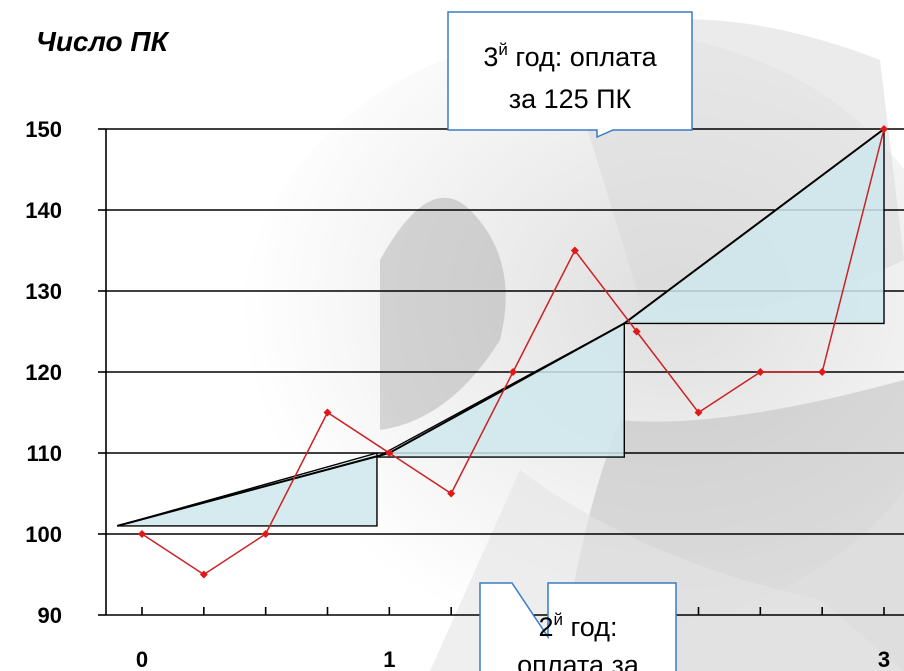 Image resolution: width=904 pixels, height=671 pixels. I want to click on x-tick-label-0: 0, so click(142, 659).